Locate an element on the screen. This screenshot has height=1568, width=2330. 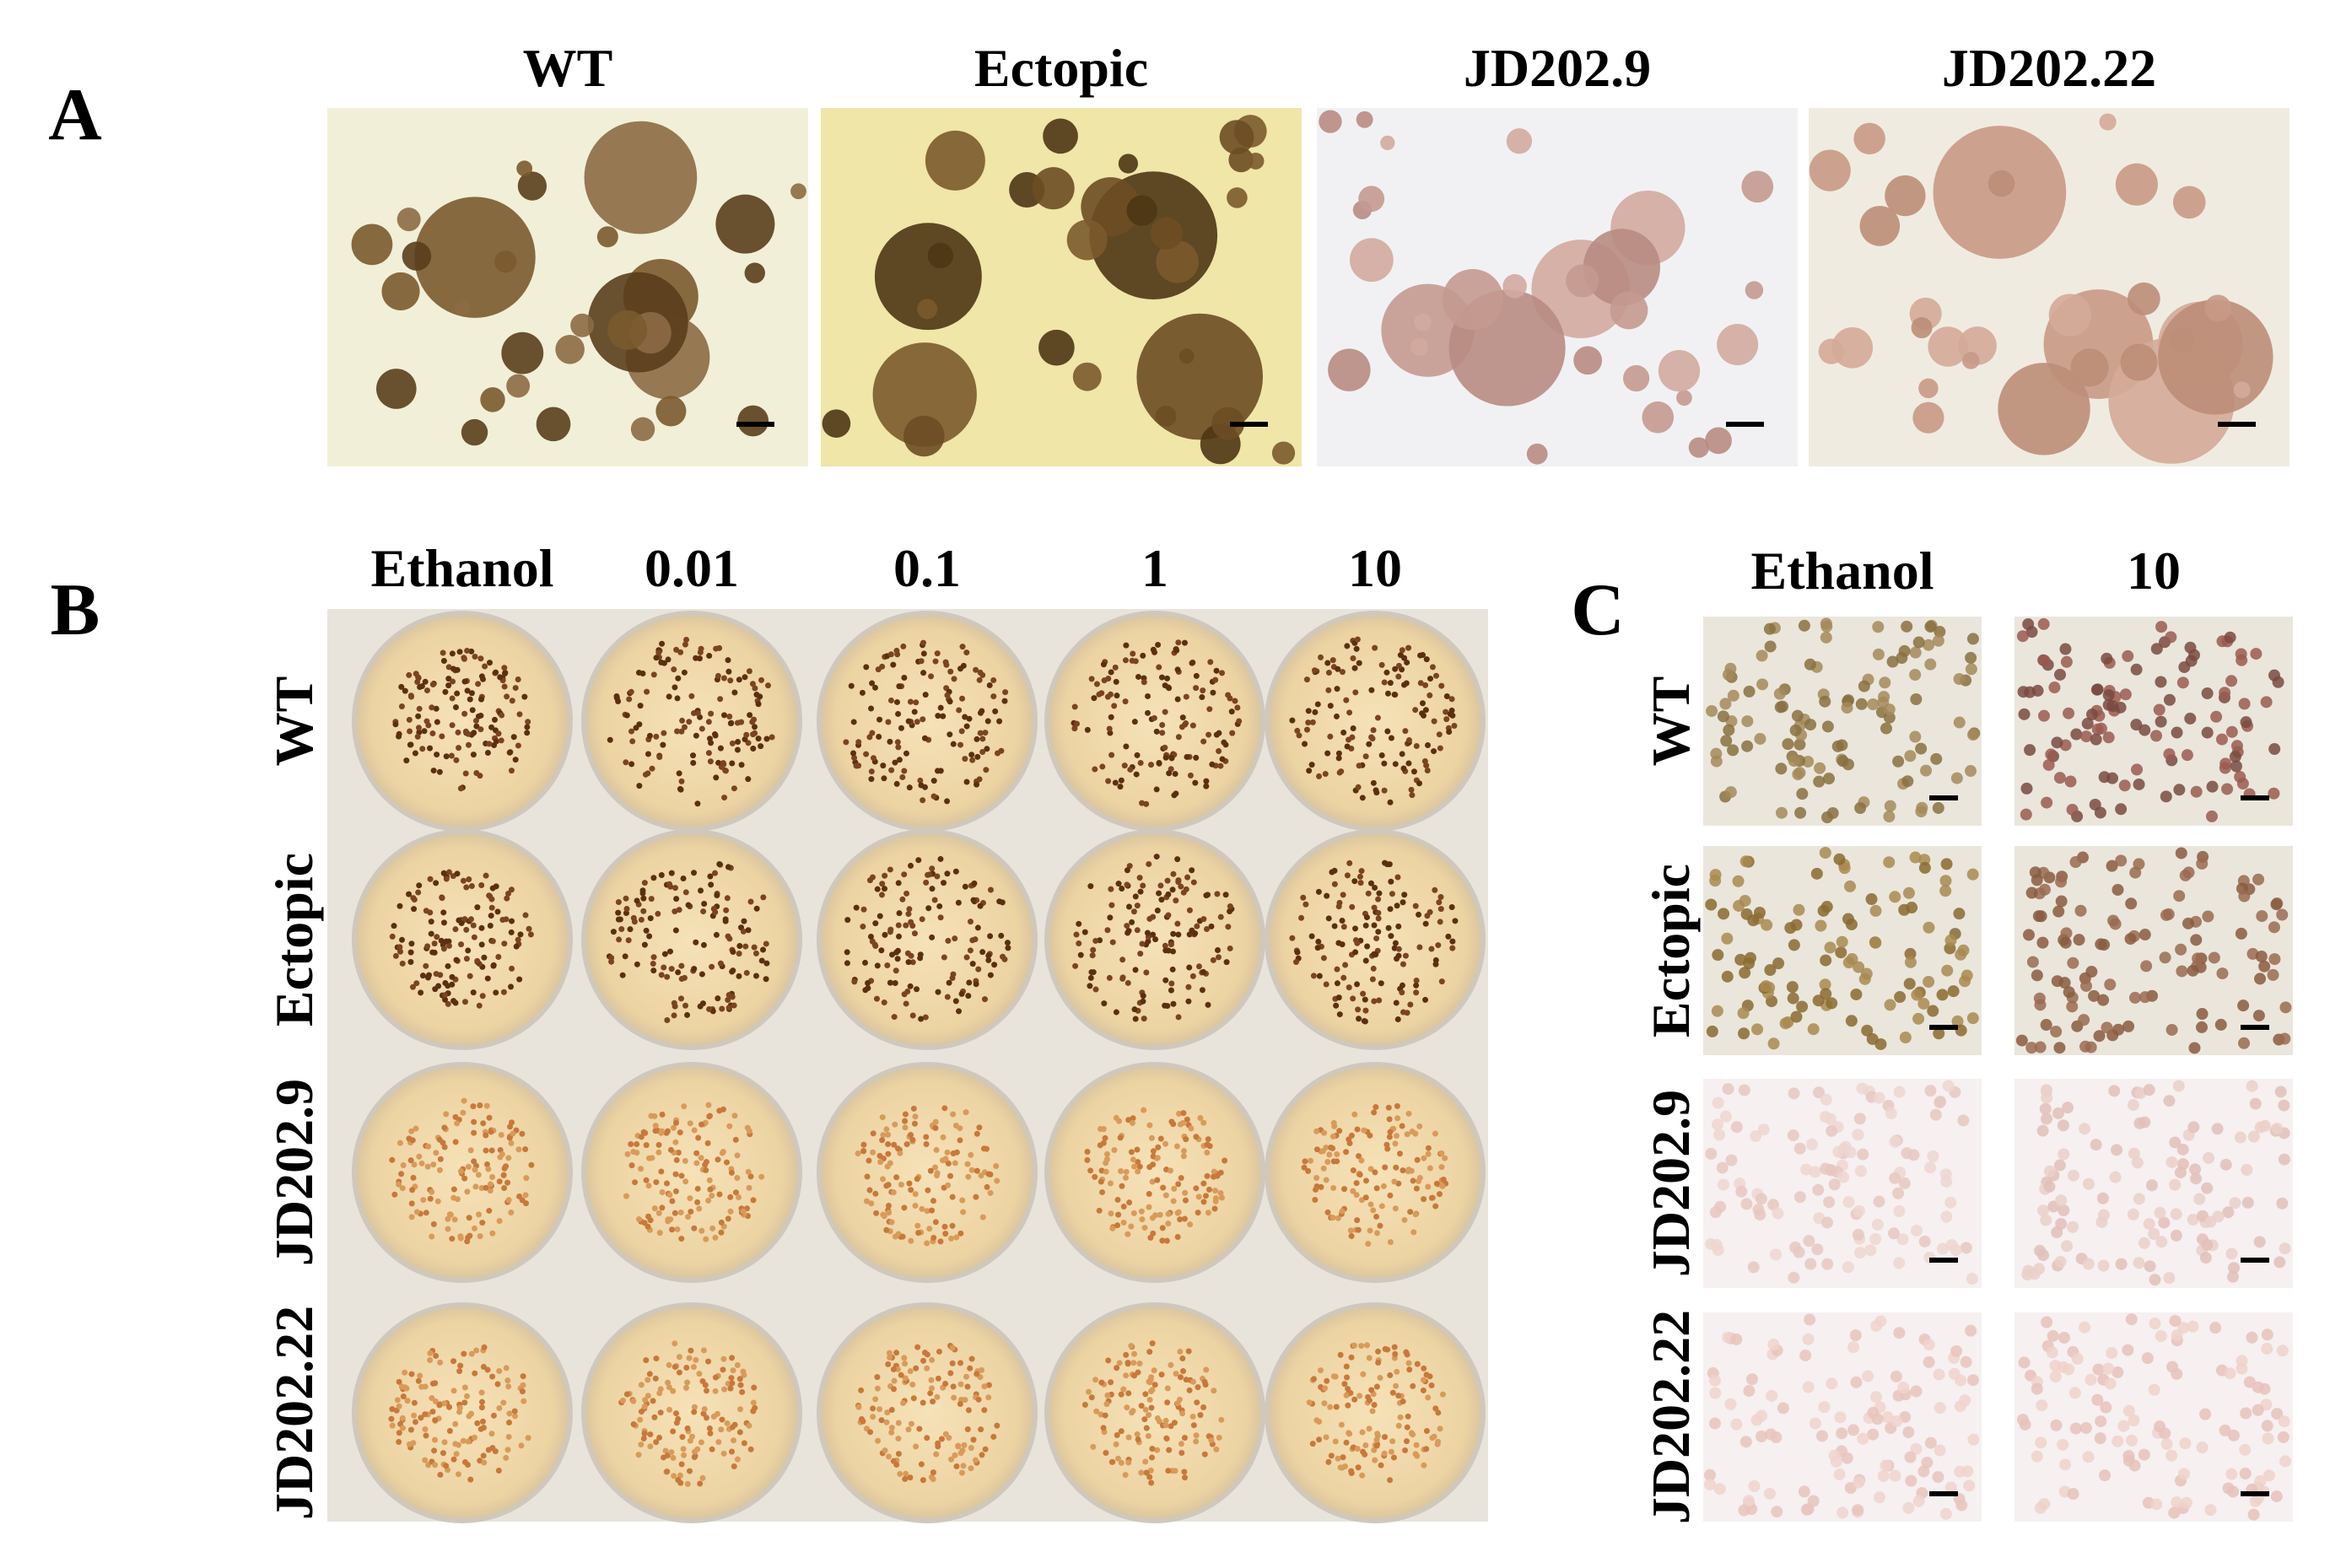
column-header: JD202.22 is located at coordinates (2049, 68).